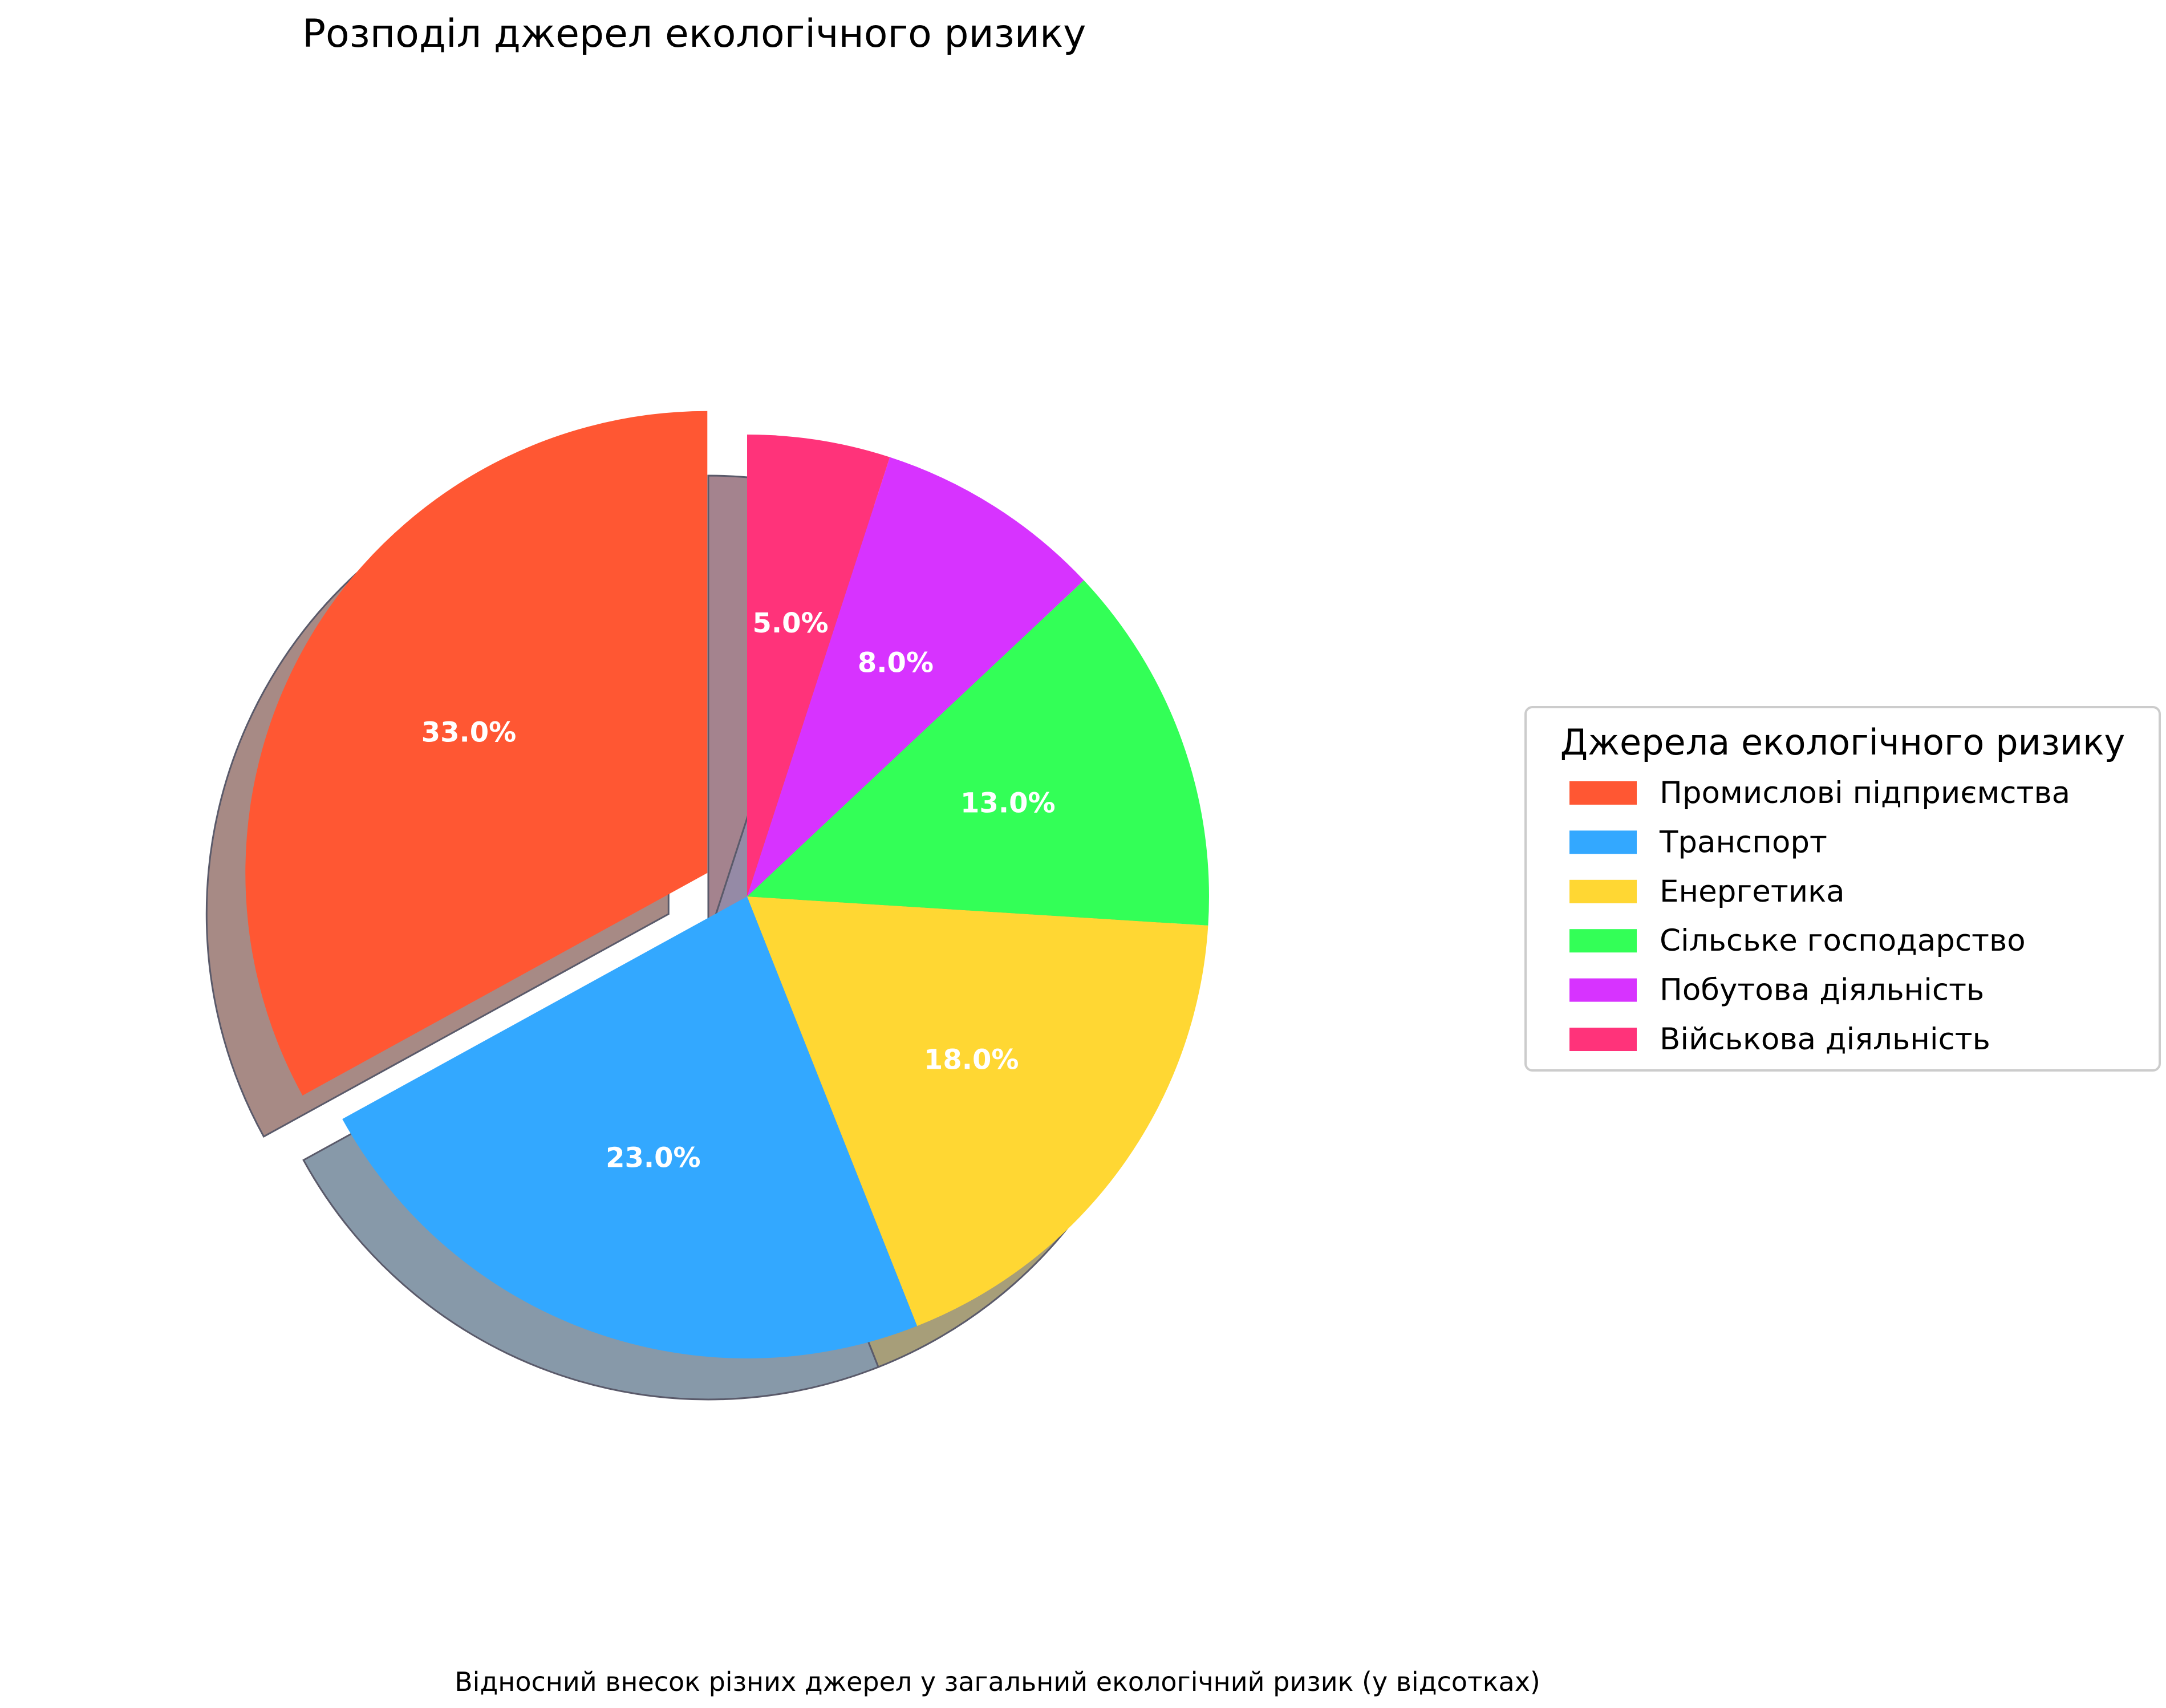 This screenshot has width=2166, height=1708. I want to click on legend-label: Енергетика, so click(1753, 891).